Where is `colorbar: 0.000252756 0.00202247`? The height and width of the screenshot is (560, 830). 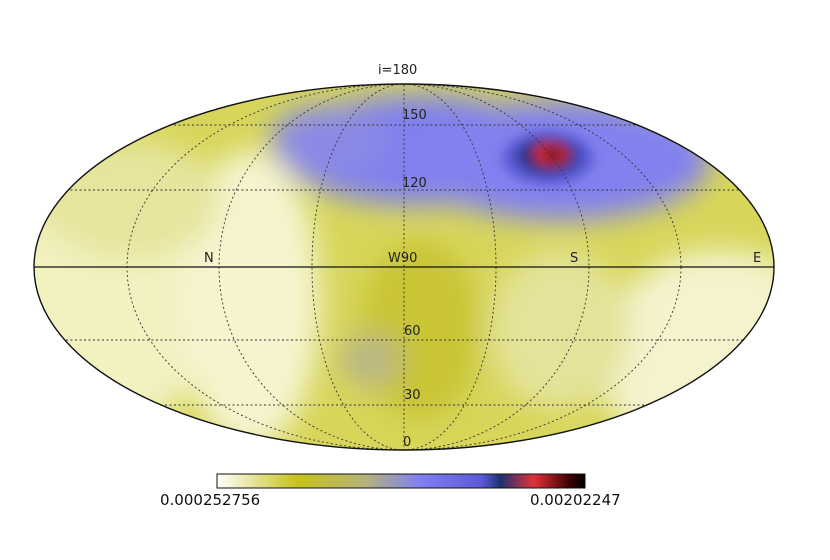 colorbar: 0.000252756 0.00202247 is located at coordinates (390, 491).